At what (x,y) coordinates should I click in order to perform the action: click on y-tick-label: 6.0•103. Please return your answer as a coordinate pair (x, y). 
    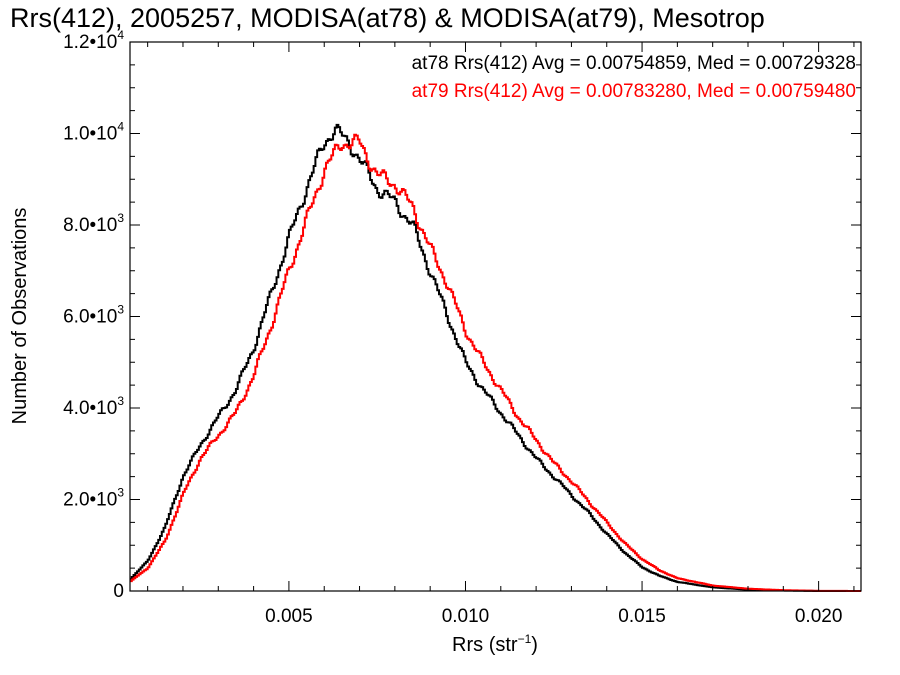
    Looking at the image, I should click on (93, 315).